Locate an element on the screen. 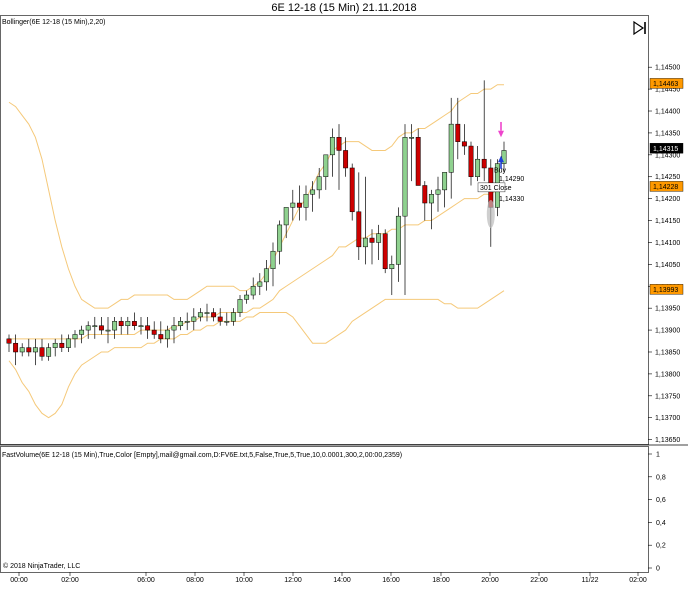 This screenshot has height=600, width=688. price-tick-label: 1,14200 is located at coordinates (667, 199).